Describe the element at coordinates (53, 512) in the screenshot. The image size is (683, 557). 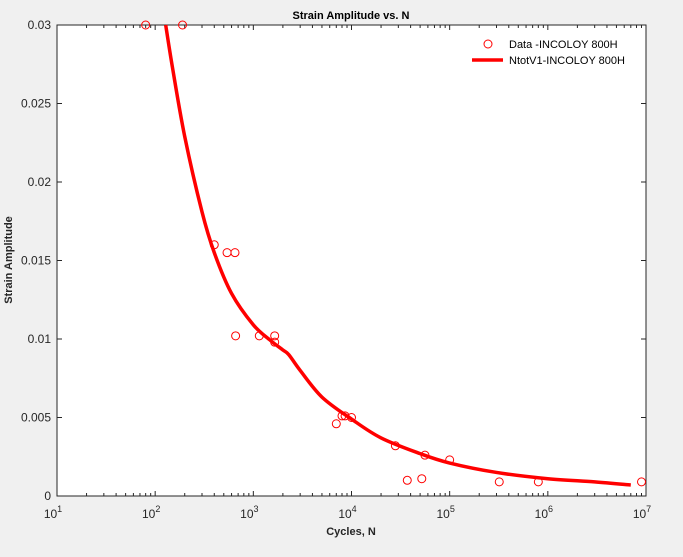
I see `x-tick-label: 10¹` at that location.